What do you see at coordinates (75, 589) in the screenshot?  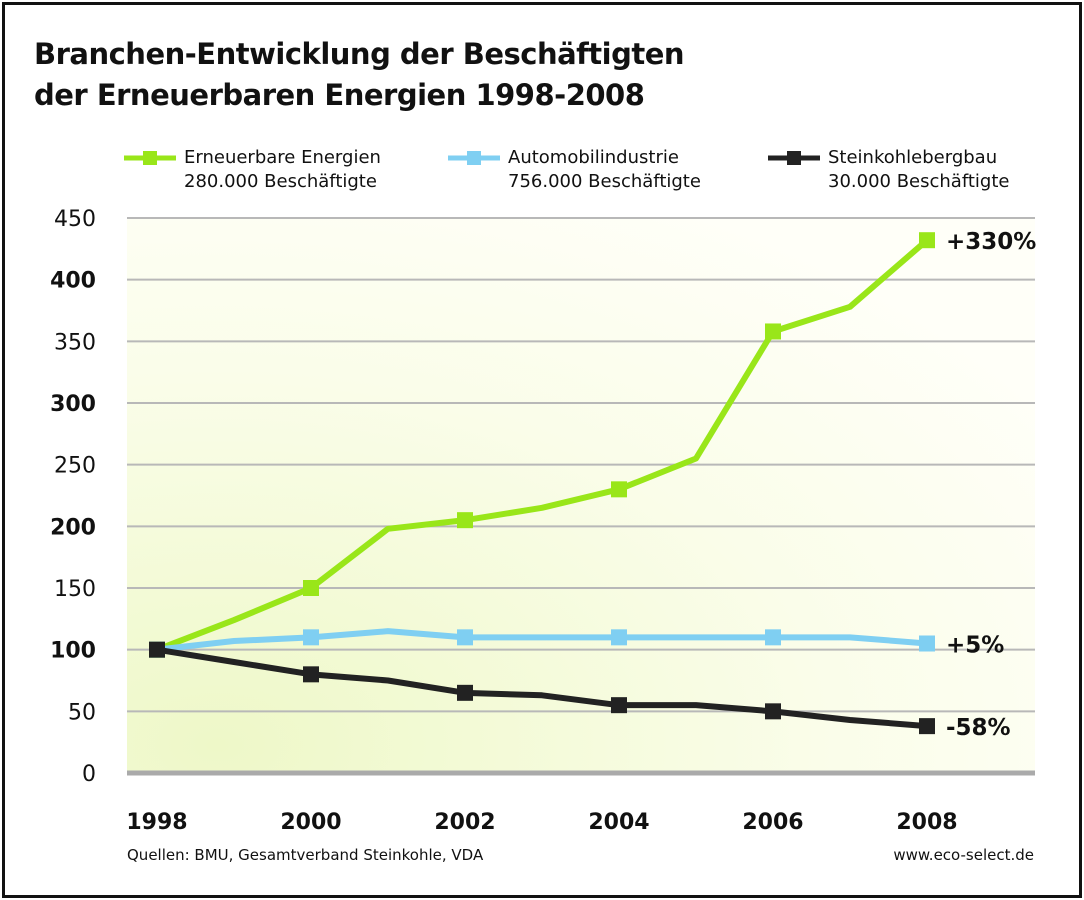 I see `y-tick-label: 150` at bounding box center [75, 589].